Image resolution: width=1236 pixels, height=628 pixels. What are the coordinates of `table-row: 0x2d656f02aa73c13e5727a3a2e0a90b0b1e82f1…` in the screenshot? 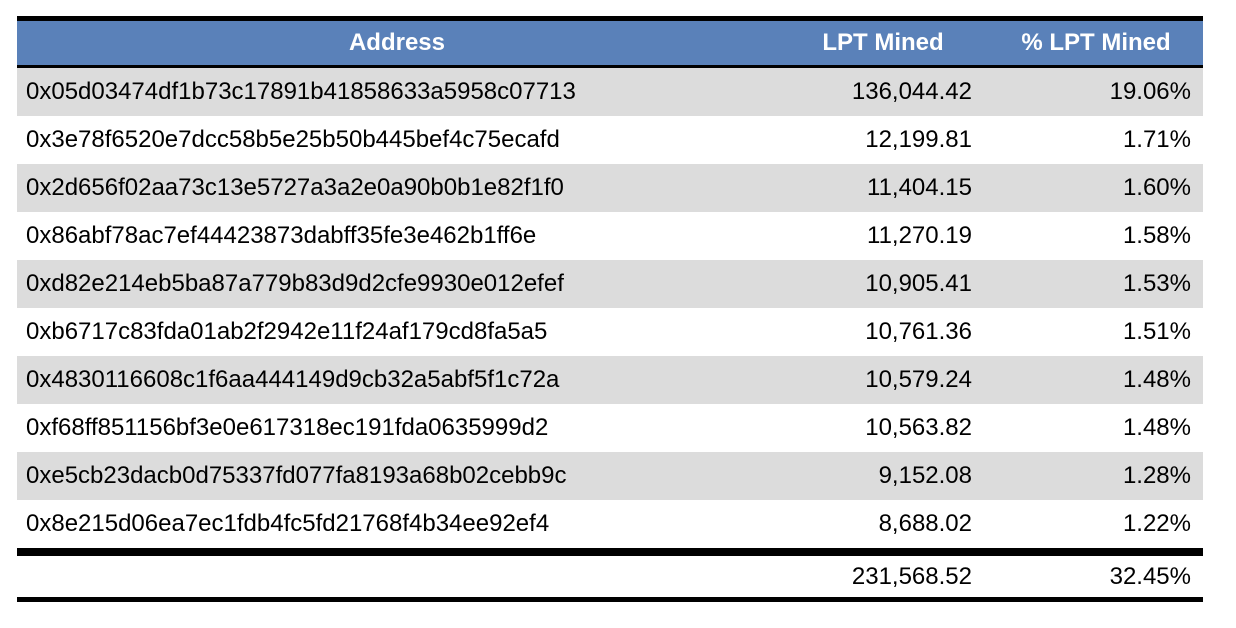 It's located at (610, 188).